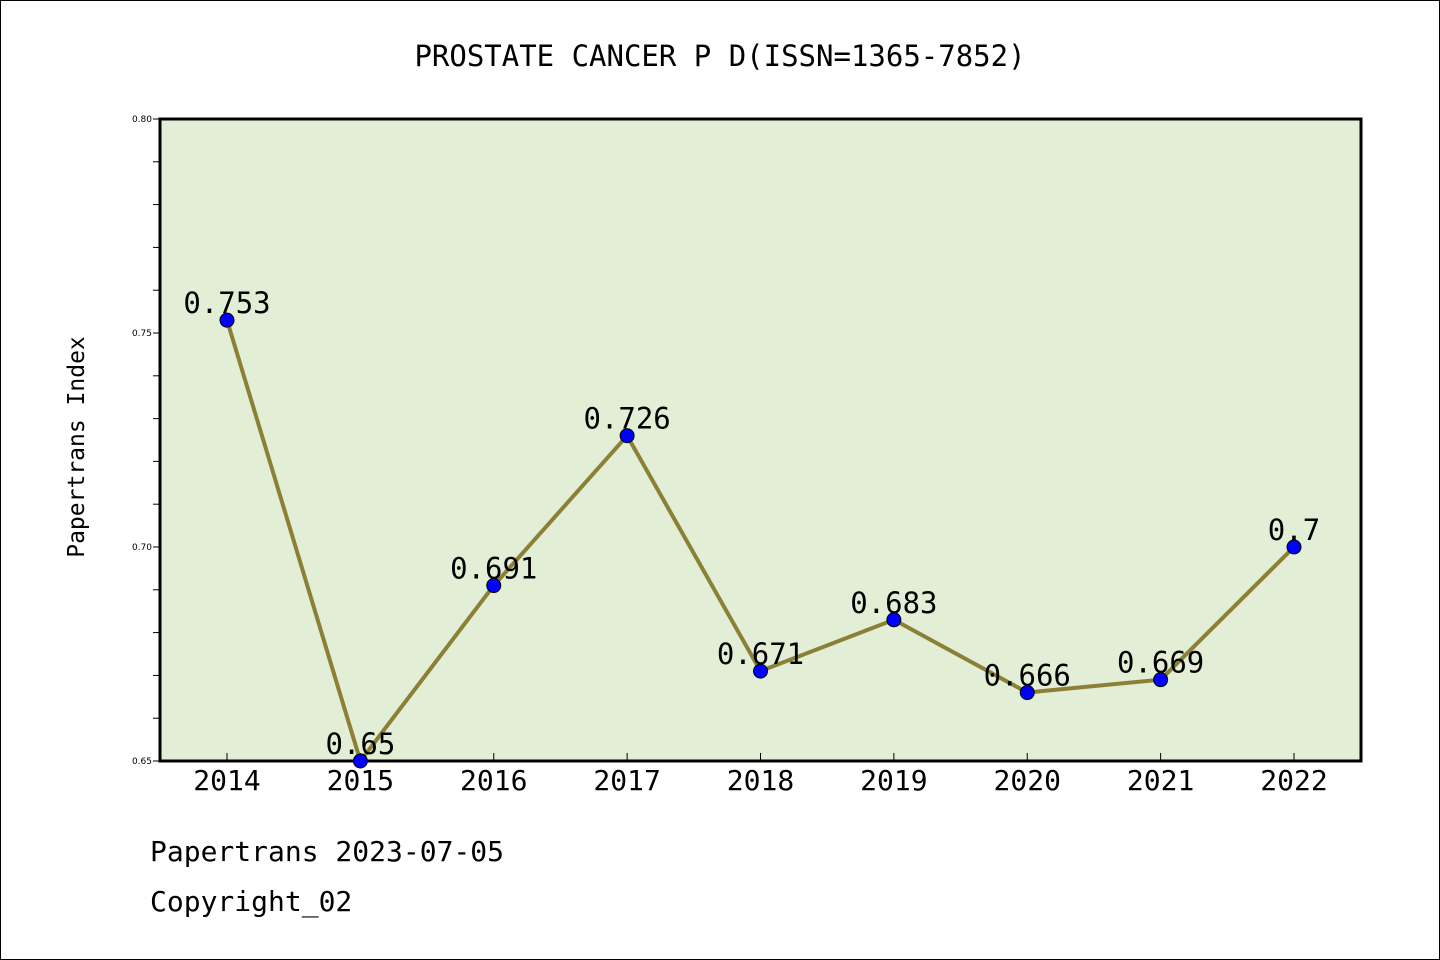 The height and width of the screenshot is (960, 1440). I want to click on data-label: 0.753, so click(226, 303).